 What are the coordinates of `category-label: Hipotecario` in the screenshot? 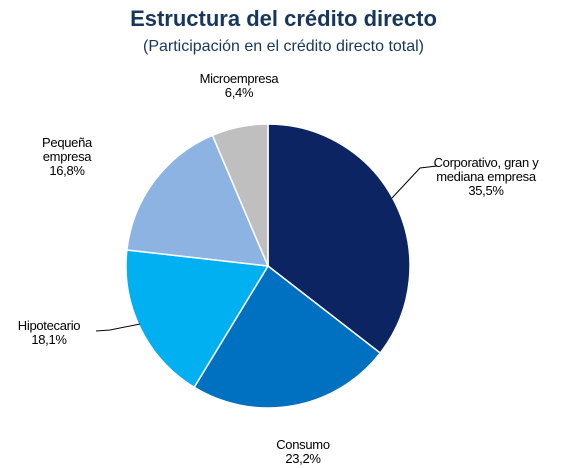 It's located at (49, 325).